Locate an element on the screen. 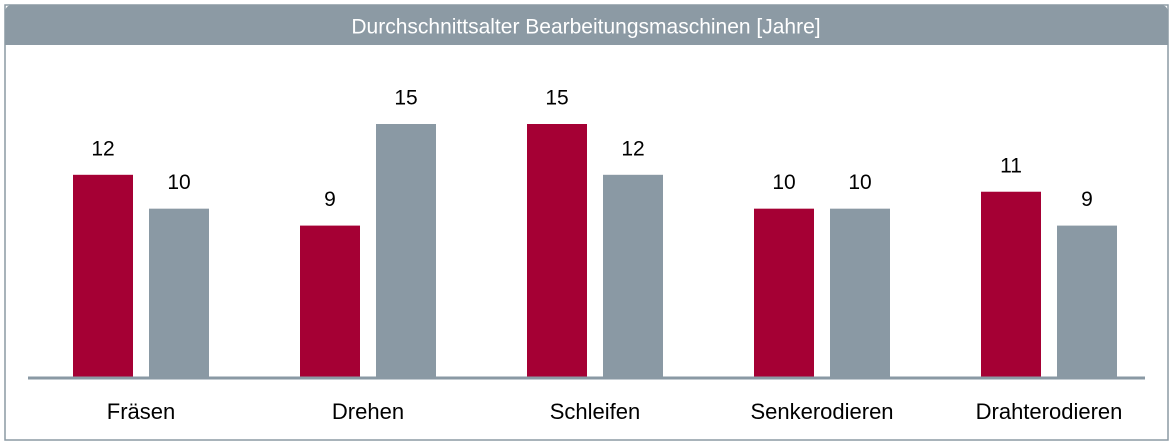  x-tick-label: Schleifen is located at coordinates (595, 411).